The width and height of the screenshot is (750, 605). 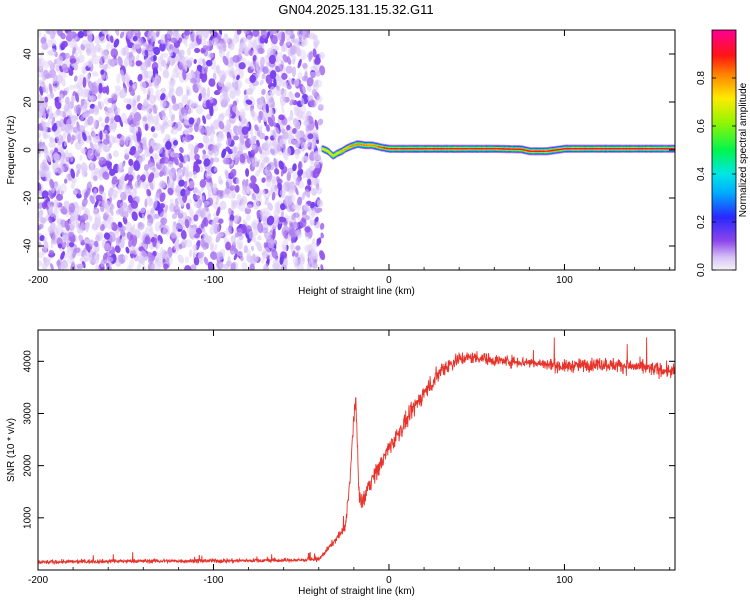 I want to click on colorbar-tick-label: 0.6, so click(x=701, y=126).